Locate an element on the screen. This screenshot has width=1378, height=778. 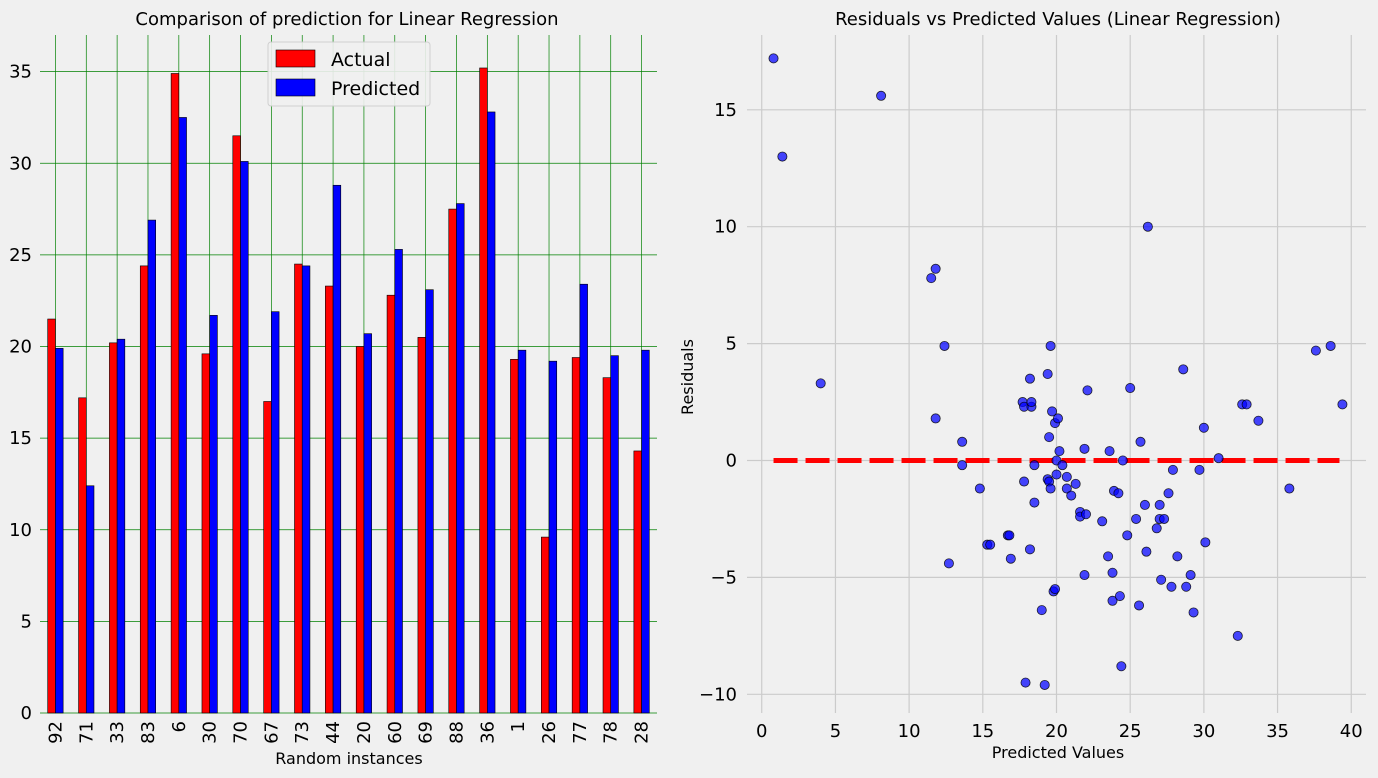
bar-y-tick-label: 0 is located at coordinates (26, 713).